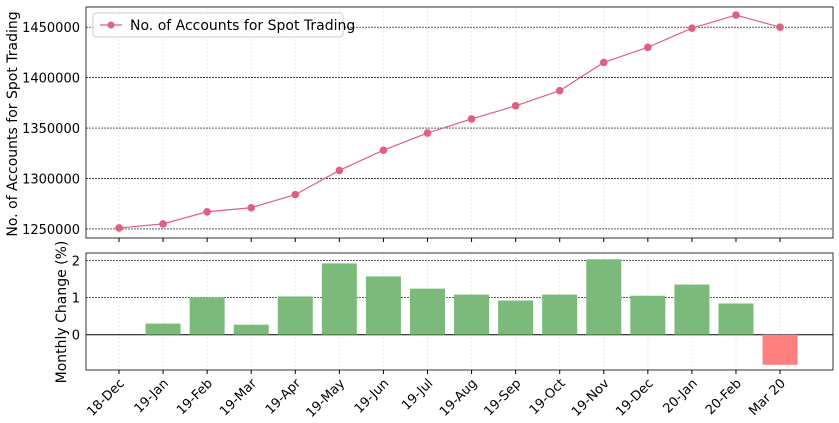 The height and width of the screenshot is (423, 839). What do you see at coordinates (51, 230) in the screenshot?
I see `y-tick-label: 1250000` at bounding box center [51, 230].